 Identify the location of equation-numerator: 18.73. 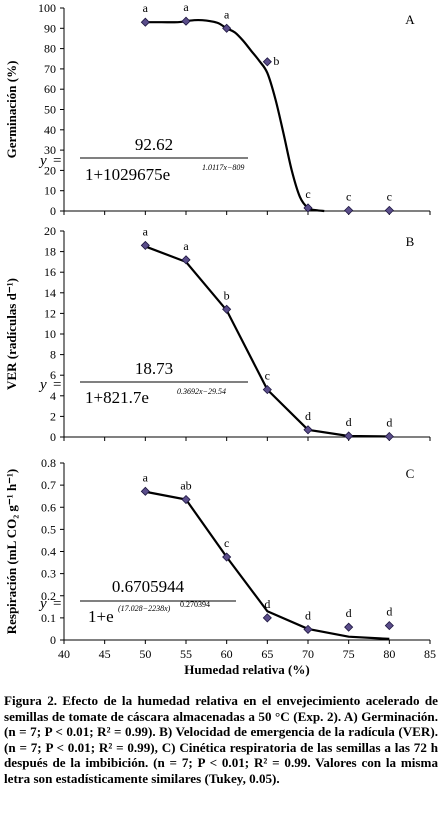
(154, 368).